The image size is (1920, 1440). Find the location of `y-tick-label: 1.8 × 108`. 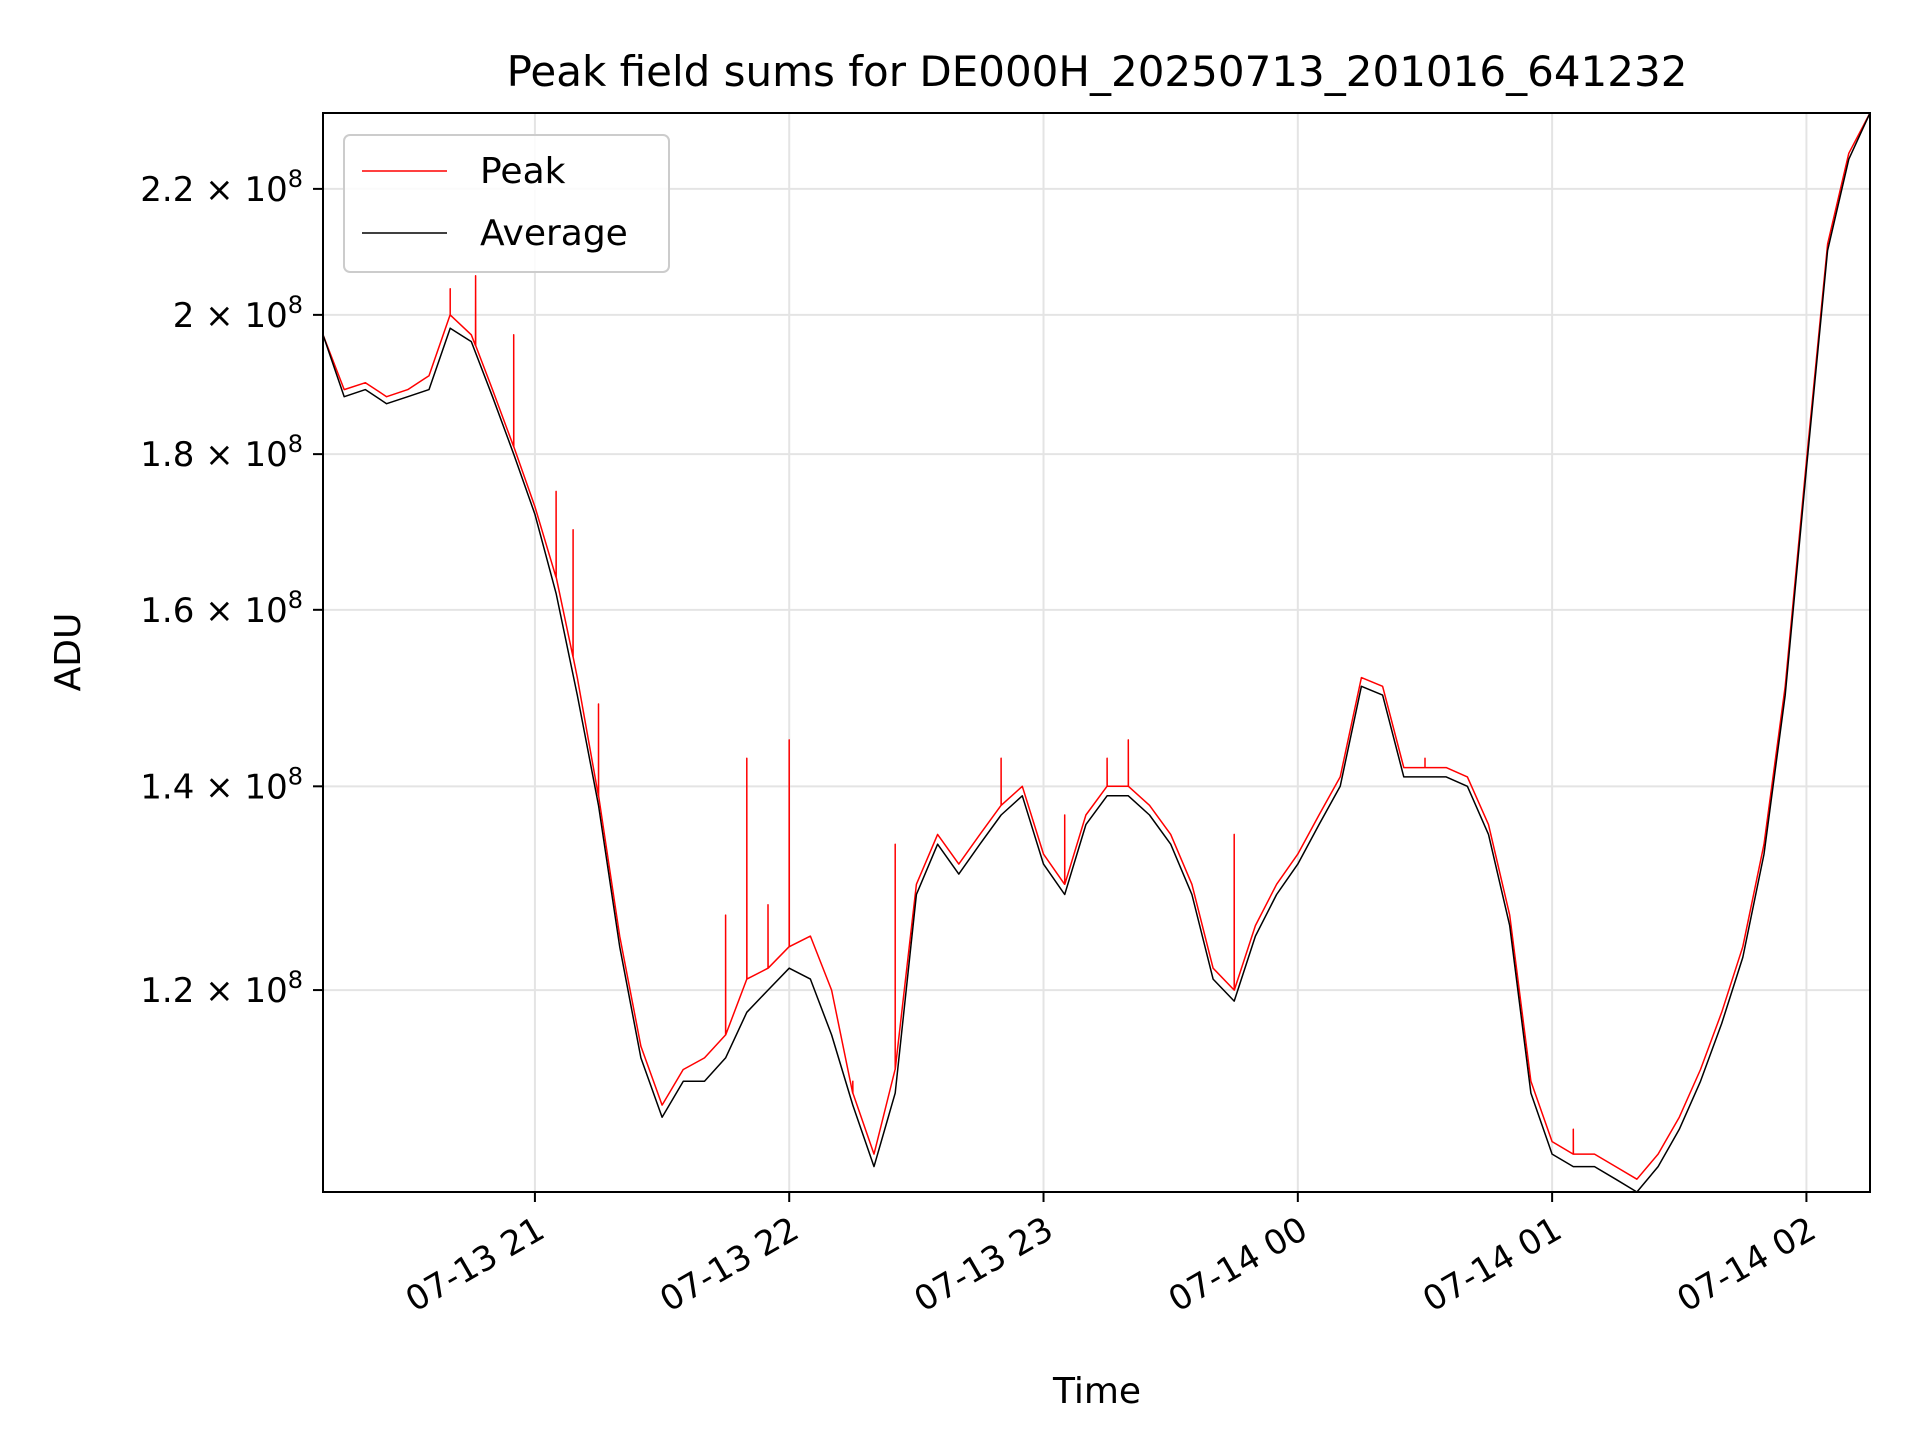

y-tick-label: 1.8 × 108 is located at coordinates (221, 452).